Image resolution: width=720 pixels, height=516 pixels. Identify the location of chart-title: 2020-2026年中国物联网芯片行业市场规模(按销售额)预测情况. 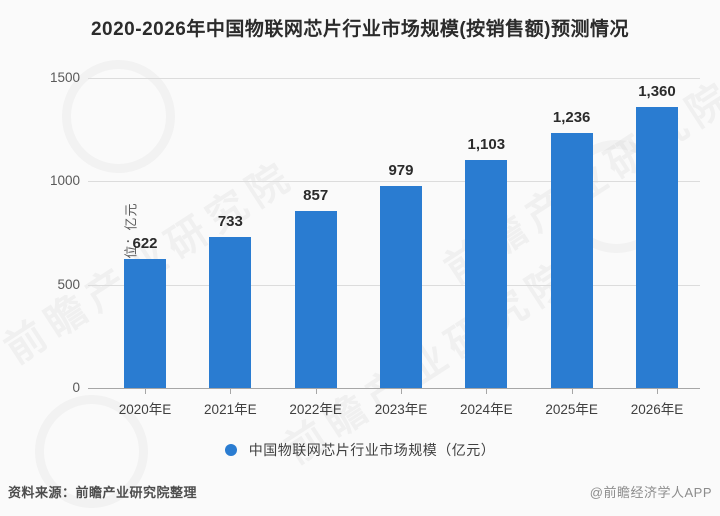
(360, 29).